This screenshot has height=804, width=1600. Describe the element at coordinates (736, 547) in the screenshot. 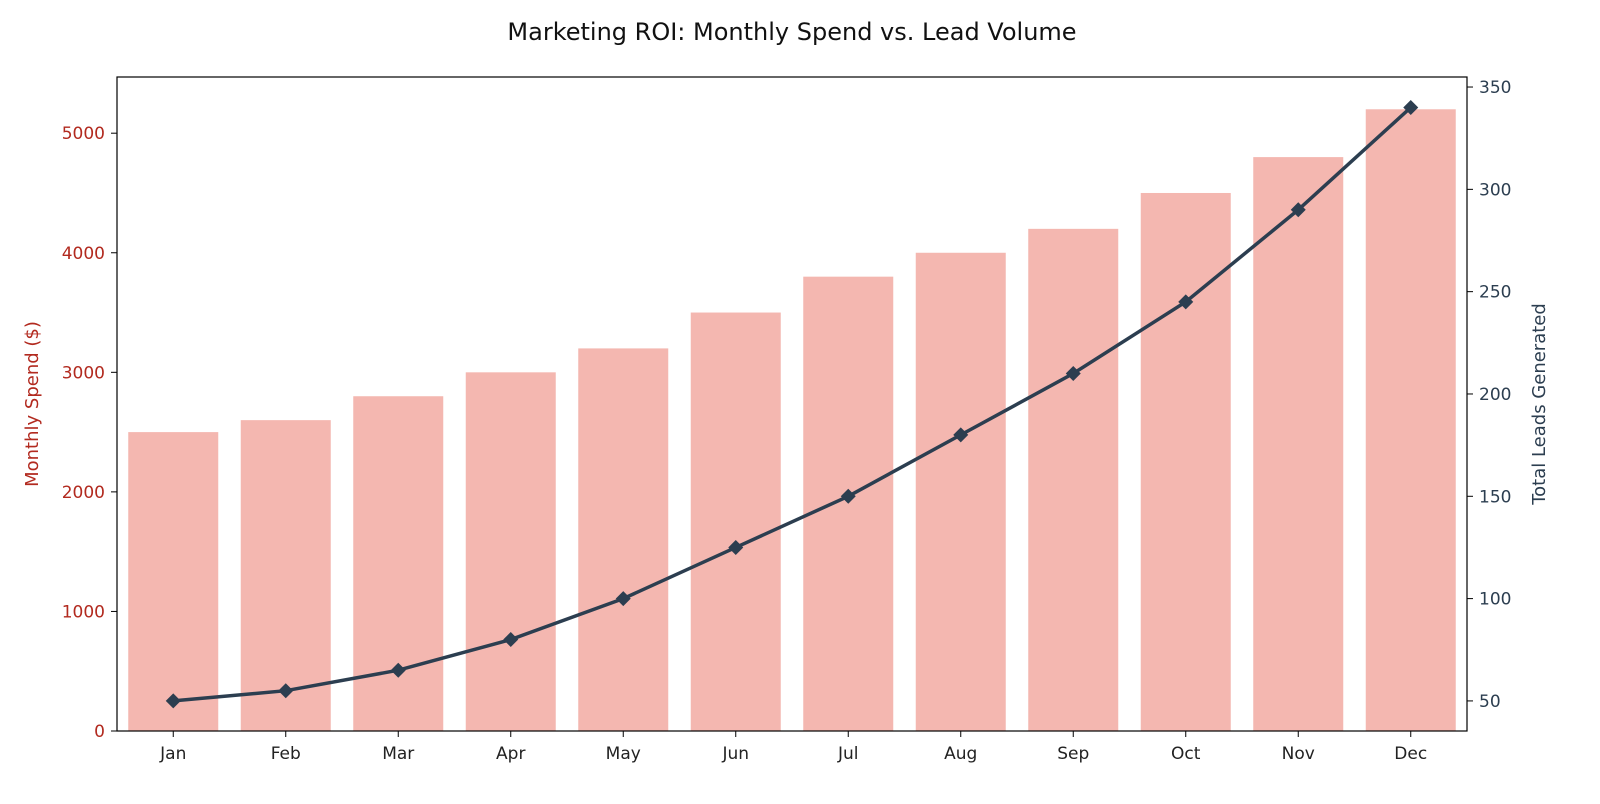

I see `point-jun` at that location.